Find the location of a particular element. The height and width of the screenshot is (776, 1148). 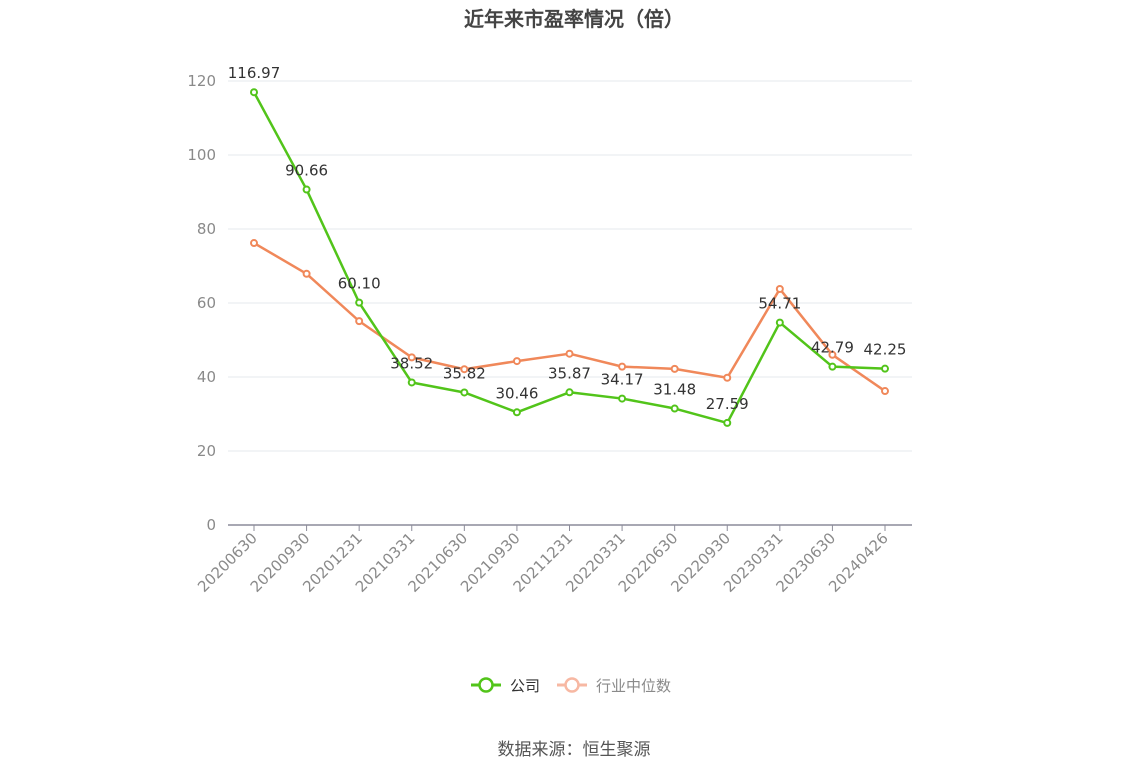

legend: 公司 行业中位数 is located at coordinates (571, 686).